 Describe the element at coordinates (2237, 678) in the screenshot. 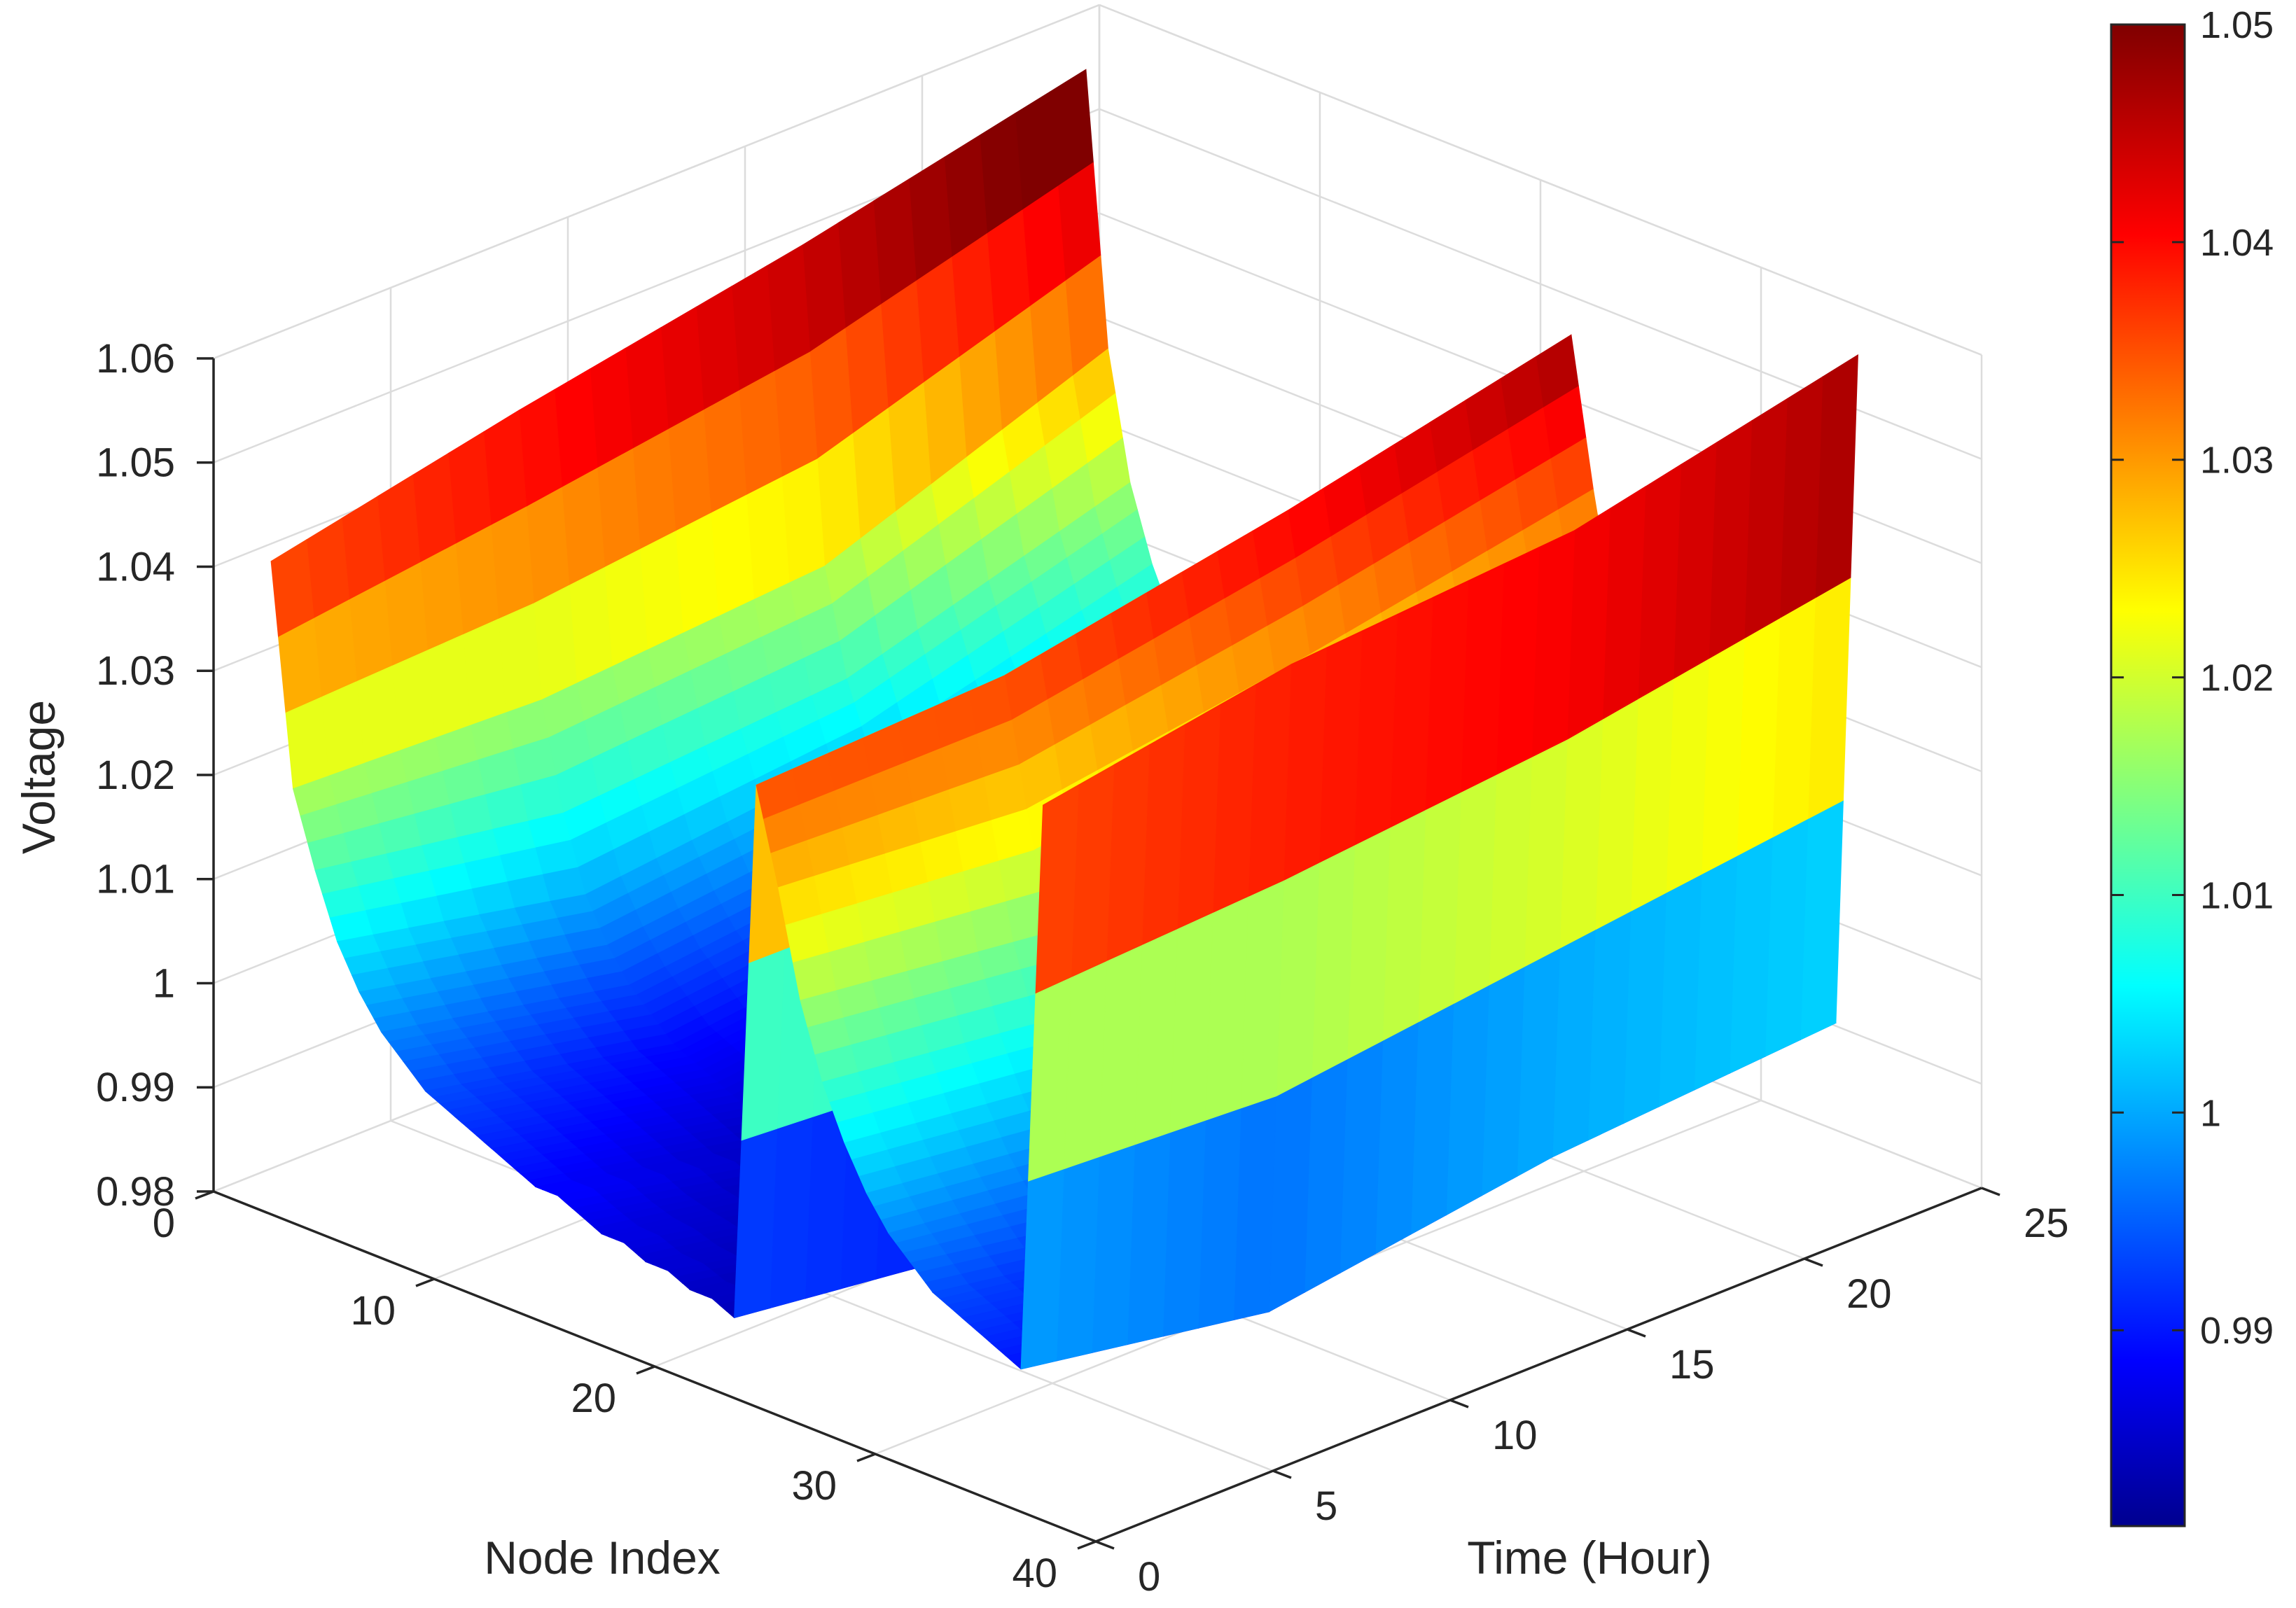

I see `colorbar-tick-label: 1.02` at that location.